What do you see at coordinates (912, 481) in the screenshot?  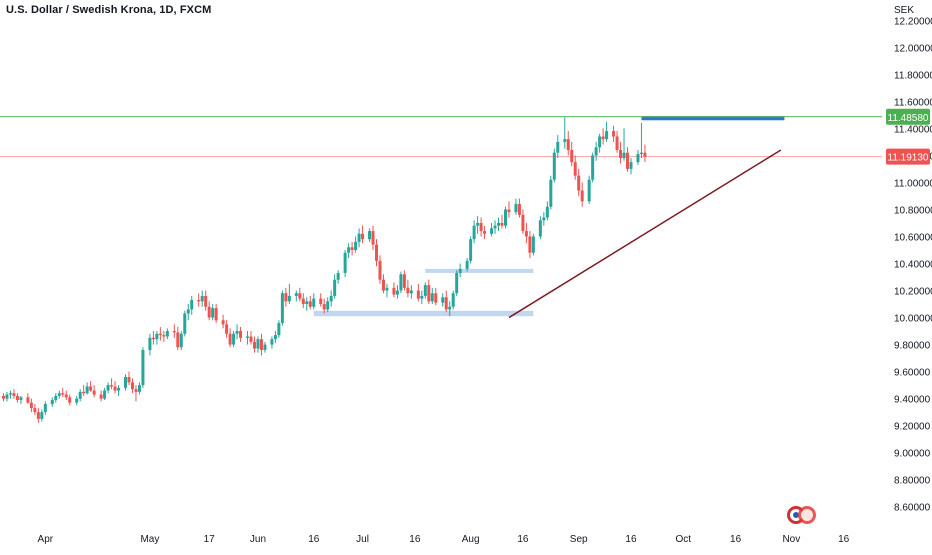 I see `y-tick-label: 8.80000` at bounding box center [912, 481].